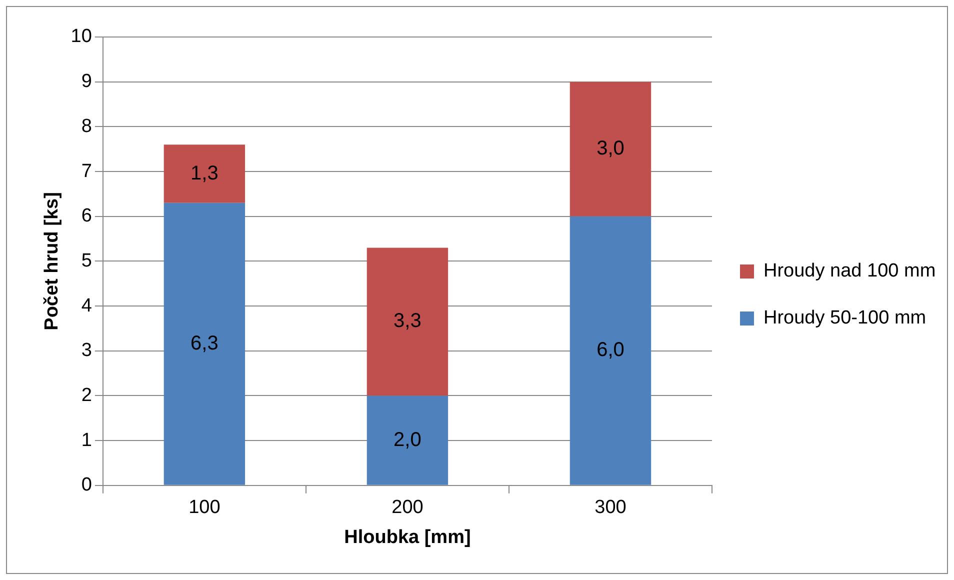 This screenshot has width=954, height=580. Describe the element at coordinates (407, 537) in the screenshot. I see `x-axis-title: Hloubka [mm]` at that location.